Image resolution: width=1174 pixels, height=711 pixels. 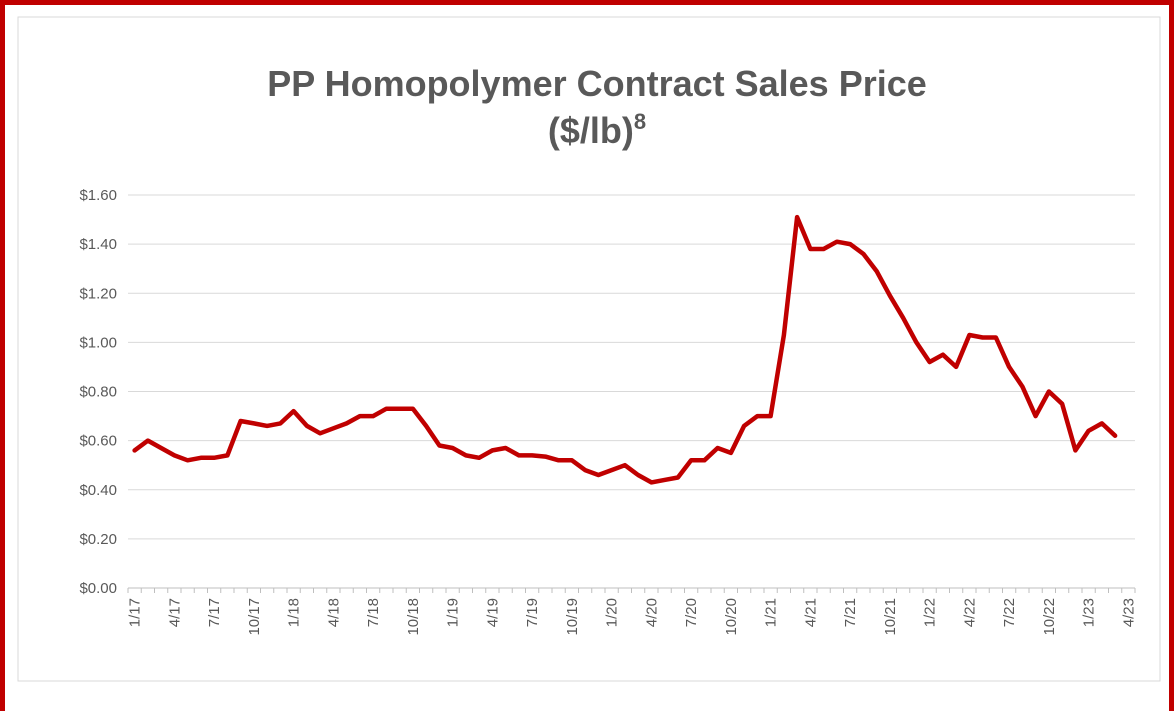 What do you see at coordinates (254, 617) in the screenshot?
I see `x-tick-label: 10/17` at bounding box center [254, 617].